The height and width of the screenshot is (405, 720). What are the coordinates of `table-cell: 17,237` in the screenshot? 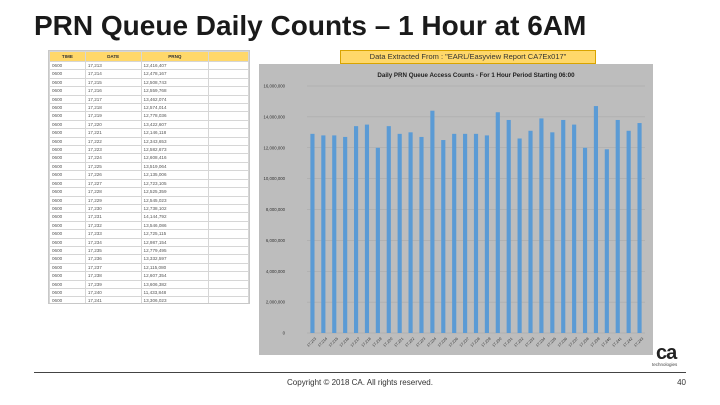 It's located at (113, 267).